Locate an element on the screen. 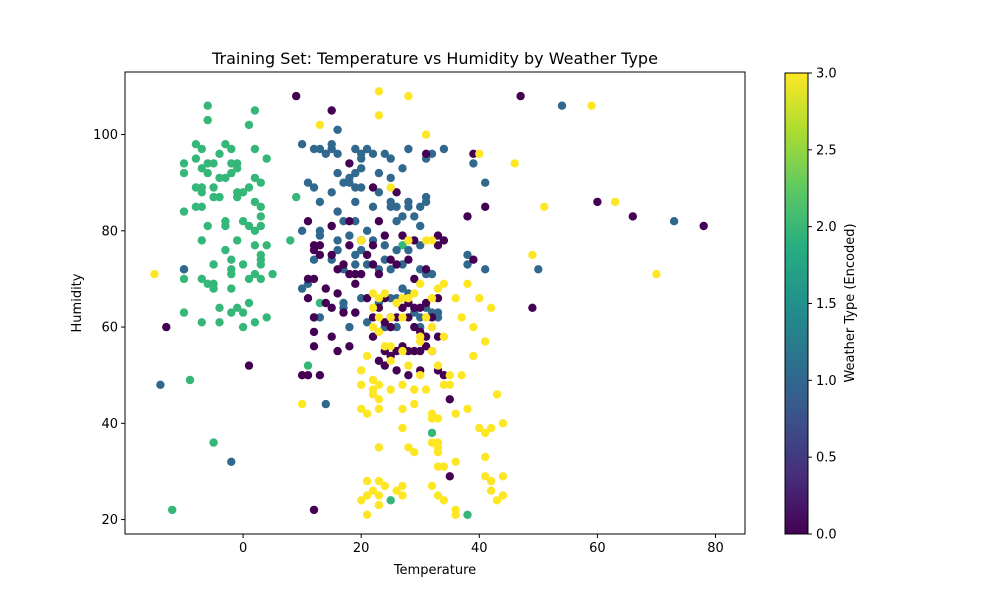  y-tick-label: 40 is located at coordinates (109, 424).